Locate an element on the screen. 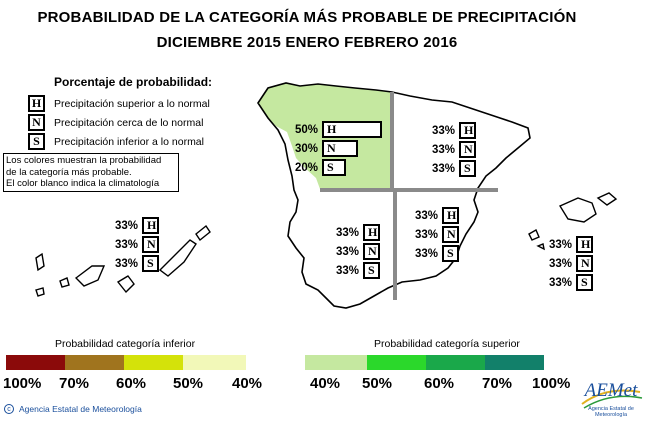  island-tenerife is located at coordinates (90, 276).